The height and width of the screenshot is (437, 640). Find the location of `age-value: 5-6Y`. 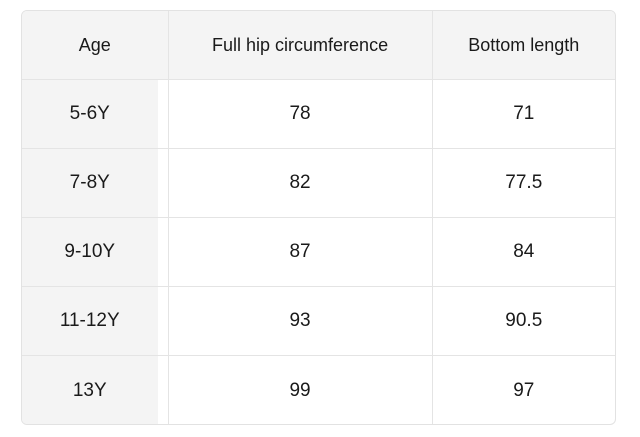

age-value: 5-6Y is located at coordinates (89, 113).